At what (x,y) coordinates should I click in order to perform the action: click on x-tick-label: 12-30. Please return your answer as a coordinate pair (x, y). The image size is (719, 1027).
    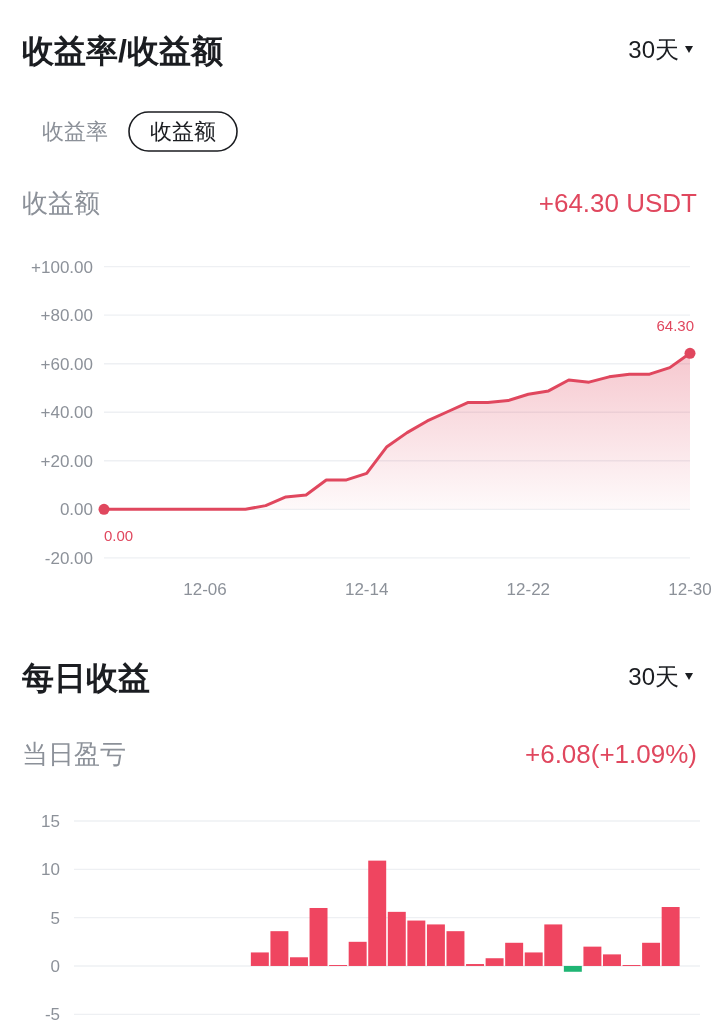
    Looking at the image, I should click on (690, 589).